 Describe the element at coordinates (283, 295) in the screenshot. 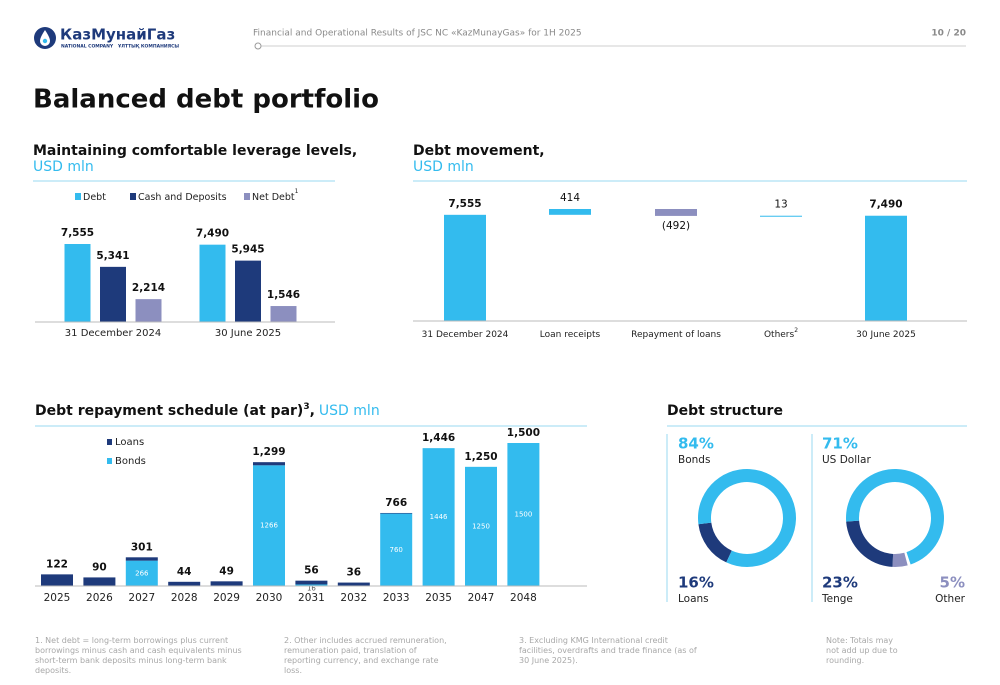

I see `data-label: 1,546` at that location.